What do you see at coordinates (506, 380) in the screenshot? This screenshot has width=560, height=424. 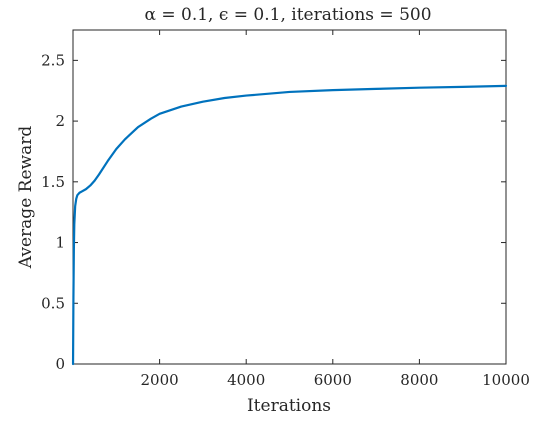 I see `x-tick-label: 10000` at bounding box center [506, 380].